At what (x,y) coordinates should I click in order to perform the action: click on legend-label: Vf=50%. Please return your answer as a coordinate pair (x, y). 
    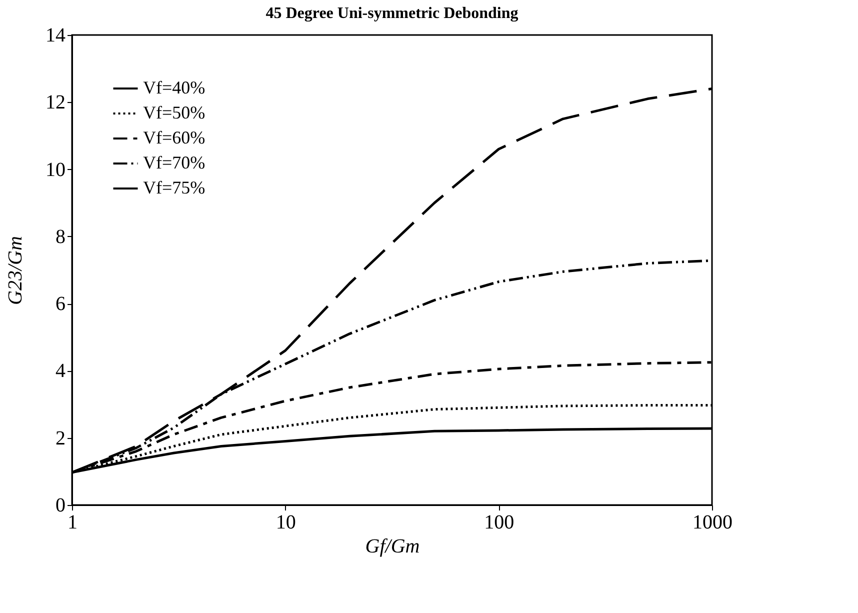
    Looking at the image, I should click on (174, 112).